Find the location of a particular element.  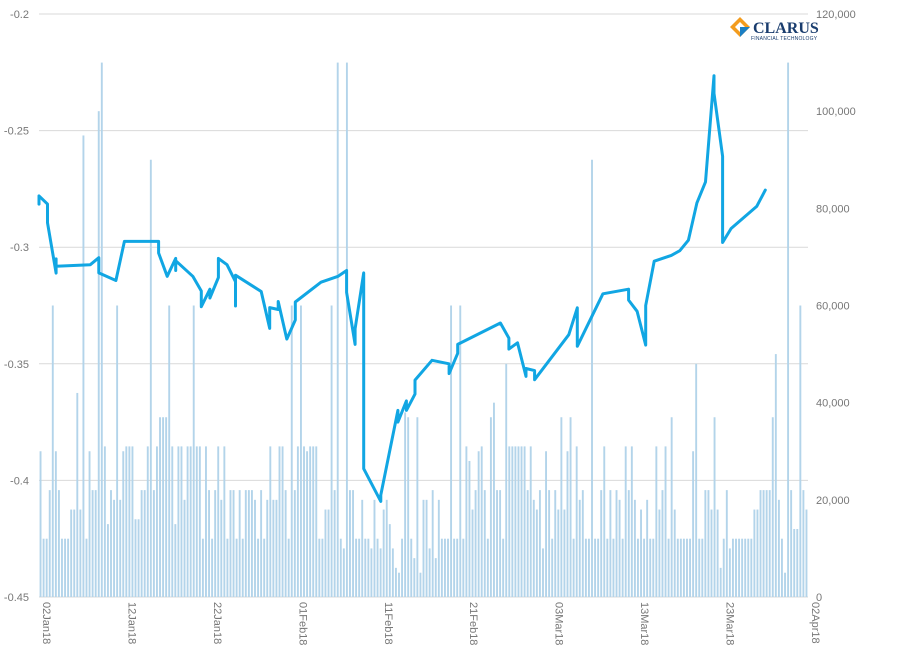

left-axis-tick-label: -0.45 is located at coordinates (16, 598).